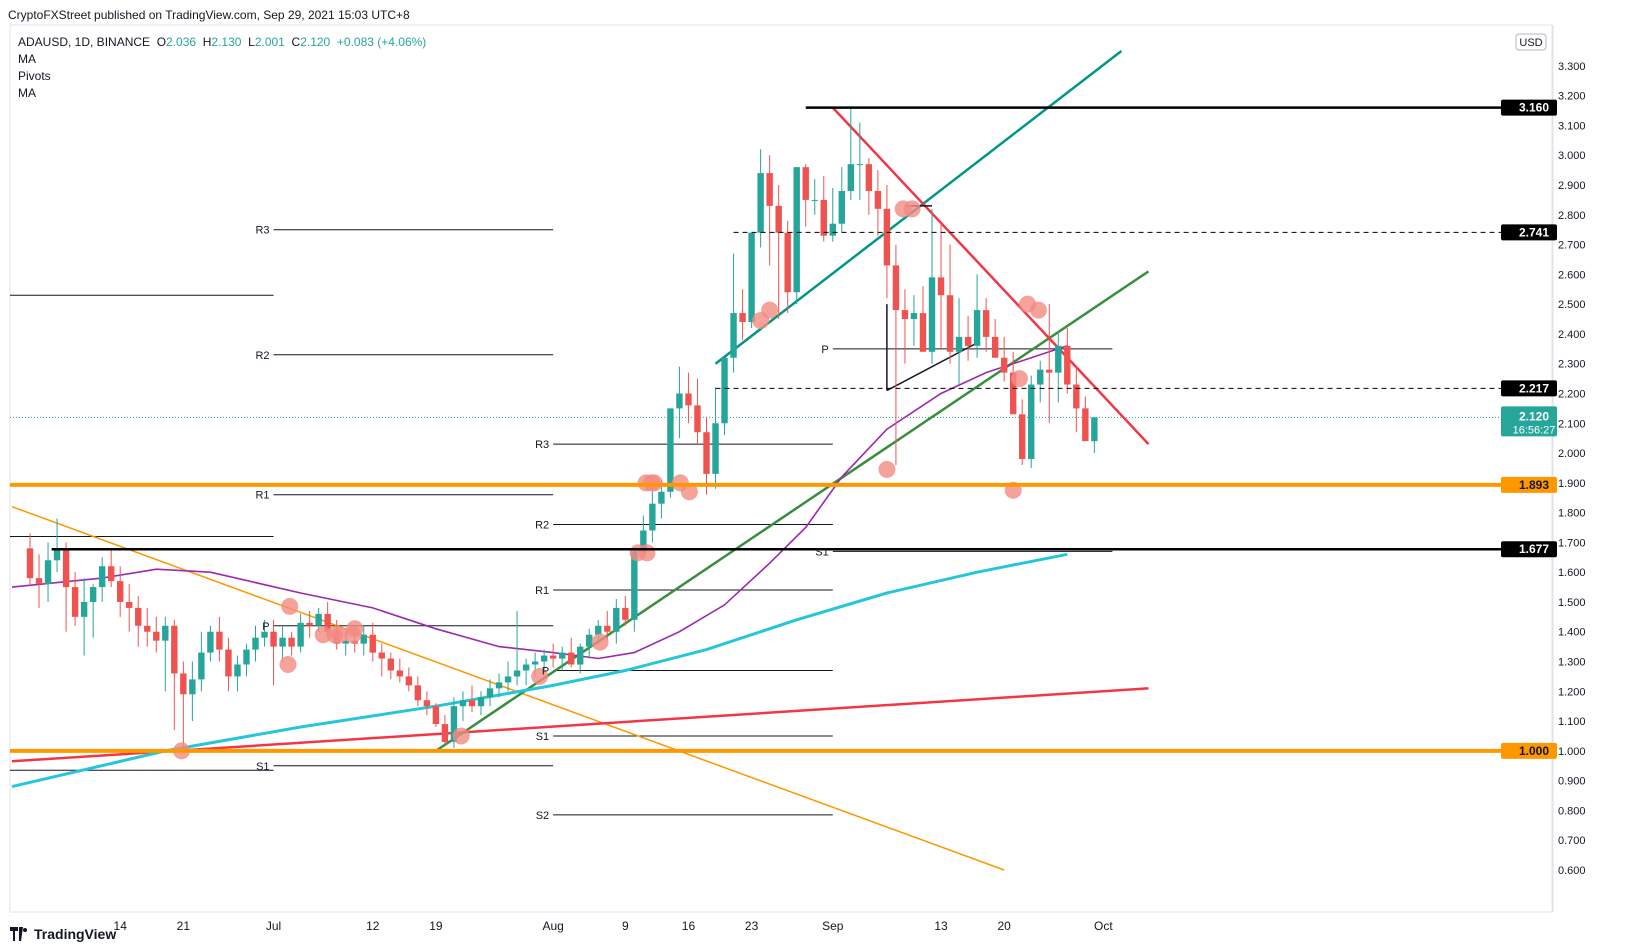  Describe the element at coordinates (1572, 722) in the screenshot. I see `y-axis-tick-label: 1.100` at that location.